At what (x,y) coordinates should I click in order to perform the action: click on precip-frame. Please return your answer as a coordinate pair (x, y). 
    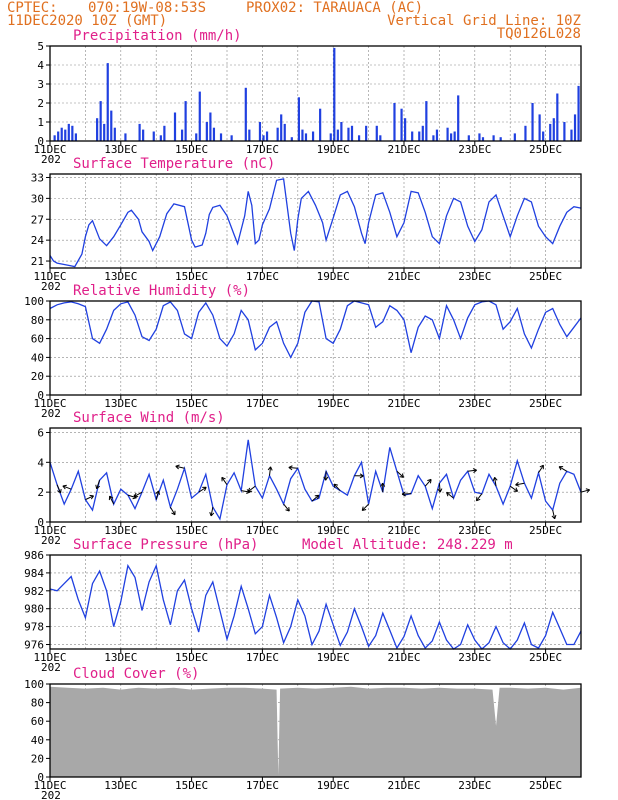
    Looking at the image, I should click on (315, 93).